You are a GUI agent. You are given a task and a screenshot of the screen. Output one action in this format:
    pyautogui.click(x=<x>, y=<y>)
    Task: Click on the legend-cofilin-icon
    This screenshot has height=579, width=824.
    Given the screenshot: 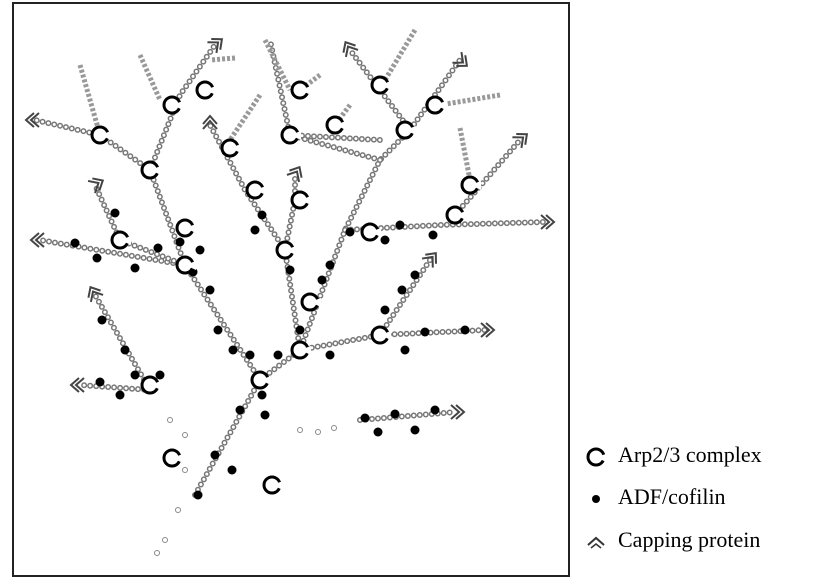 What is the action you would take?
    pyautogui.click(x=596, y=499)
    